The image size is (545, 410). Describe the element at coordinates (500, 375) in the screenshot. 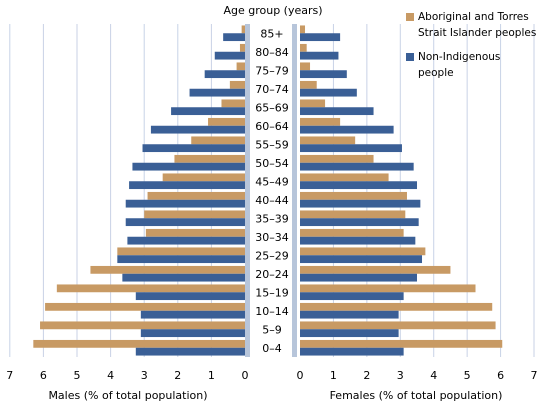

I see `tick-label-females: 6` at that location.